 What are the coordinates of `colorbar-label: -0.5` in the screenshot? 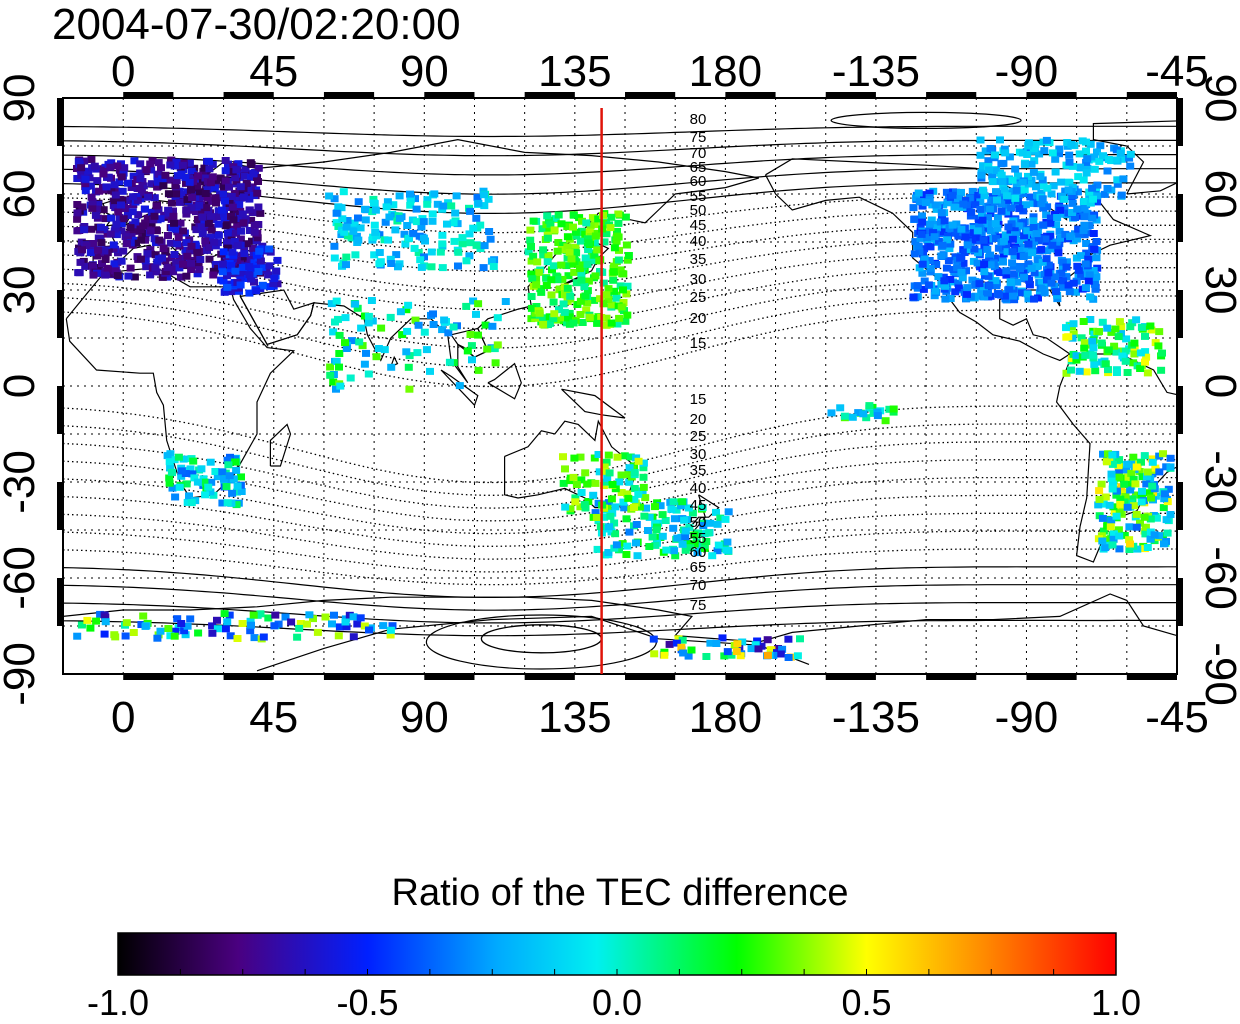 It's located at (367, 1002).